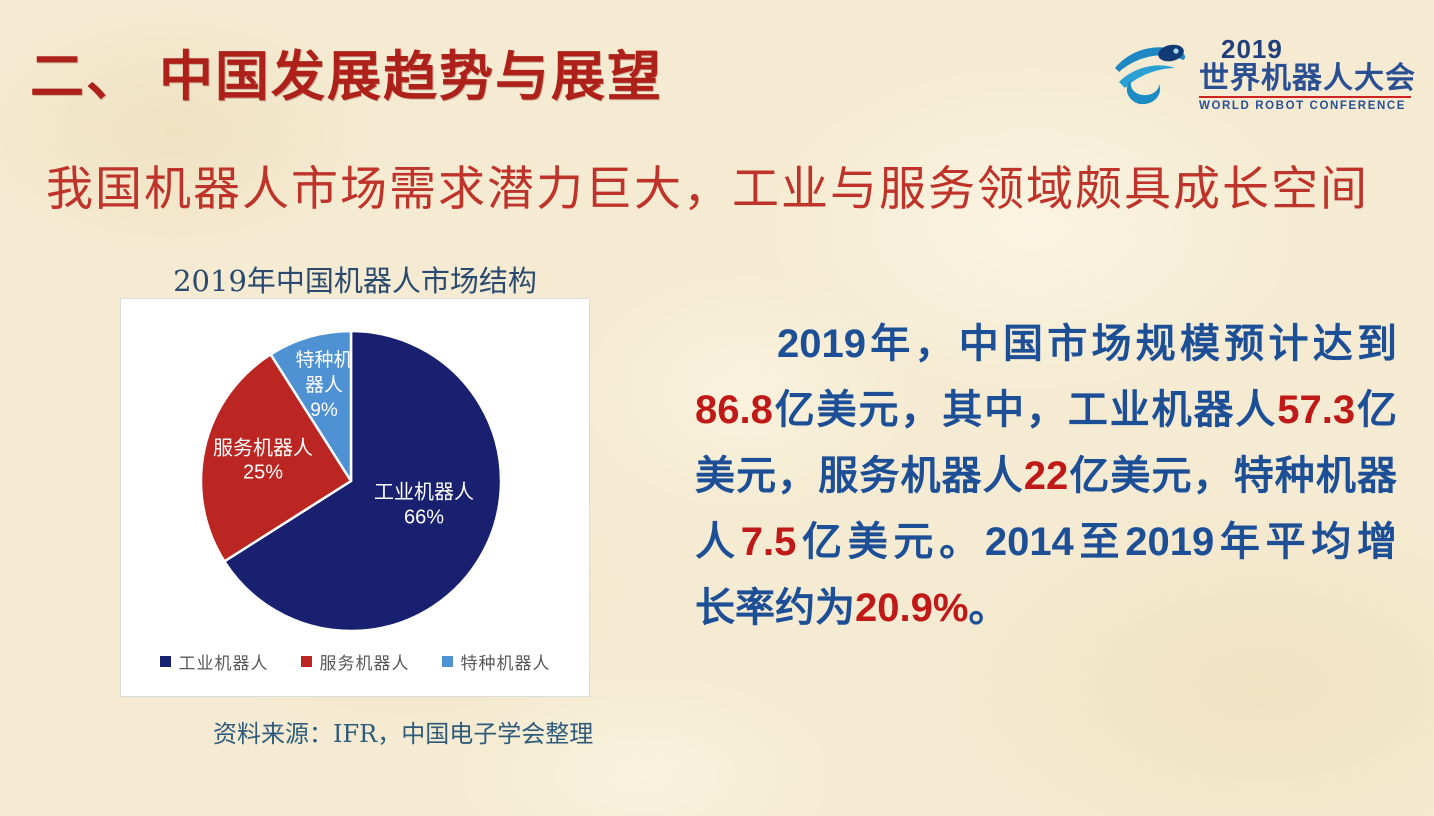 This screenshot has width=1434, height=816. I want to click on text-segment: 亿, so click(1376, 410).